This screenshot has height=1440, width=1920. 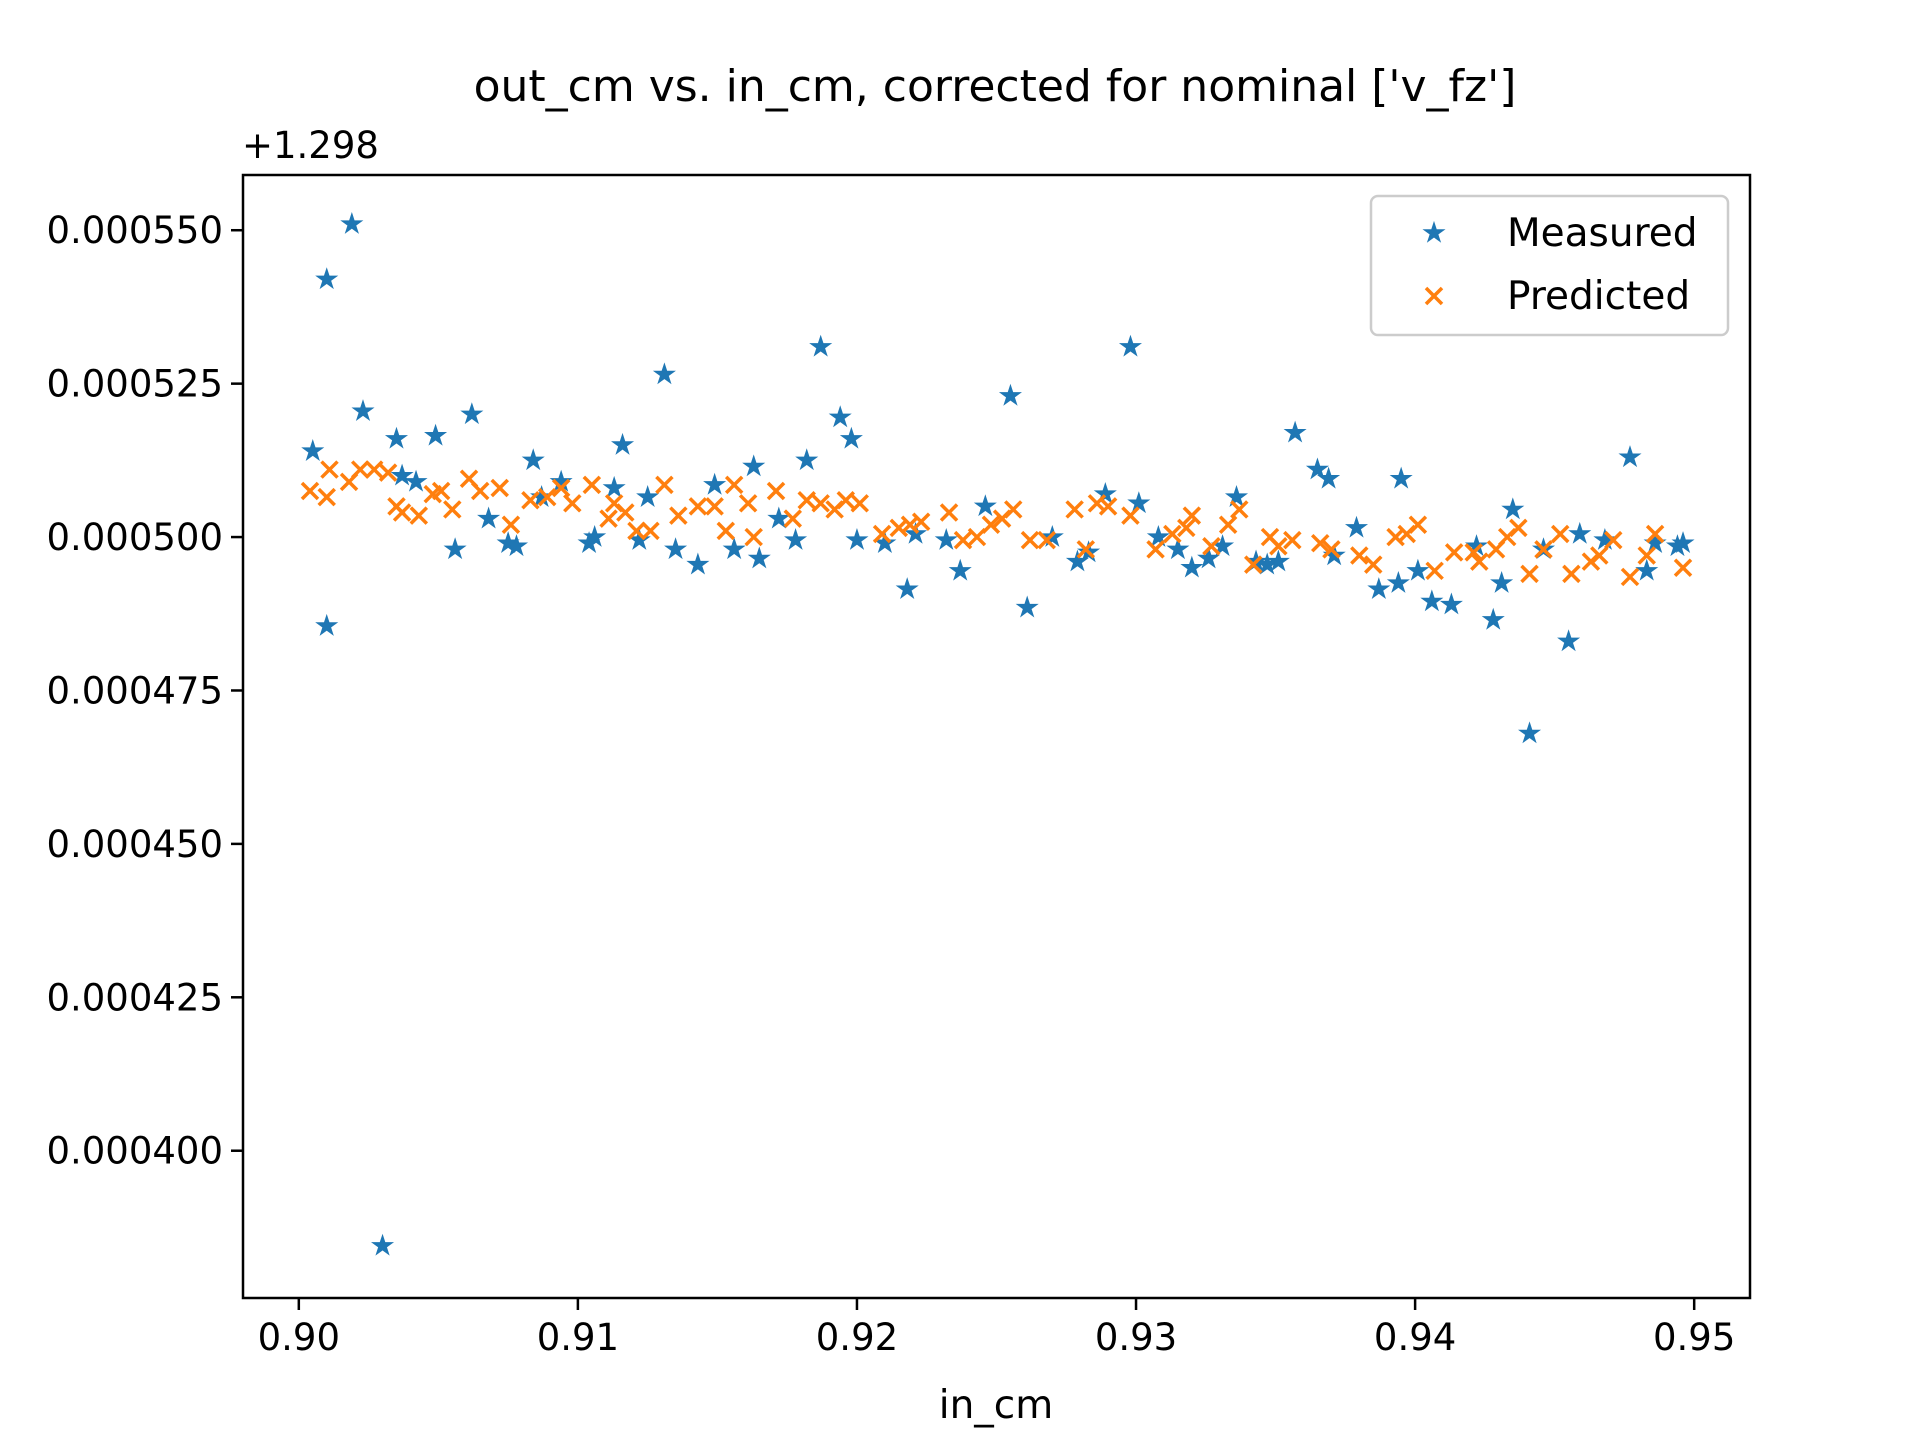 What do you see at coordinates (134, 844) in the screenshot?
I see `y-tick-label: 0.000450` at bounding box center [134, 844].